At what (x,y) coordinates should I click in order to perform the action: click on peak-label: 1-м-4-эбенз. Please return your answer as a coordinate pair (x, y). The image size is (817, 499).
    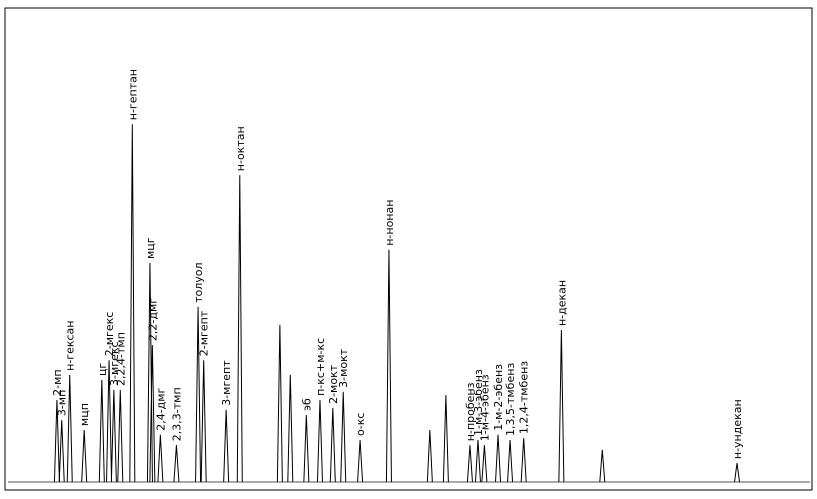
    Looking at the image, I should click on (484, 407).